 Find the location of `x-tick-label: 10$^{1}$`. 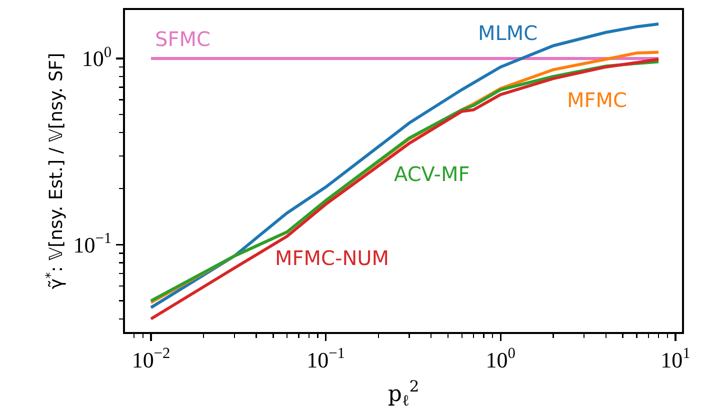

x-tick-label: 10$^{1}$ is located at coordinates (675, 358).